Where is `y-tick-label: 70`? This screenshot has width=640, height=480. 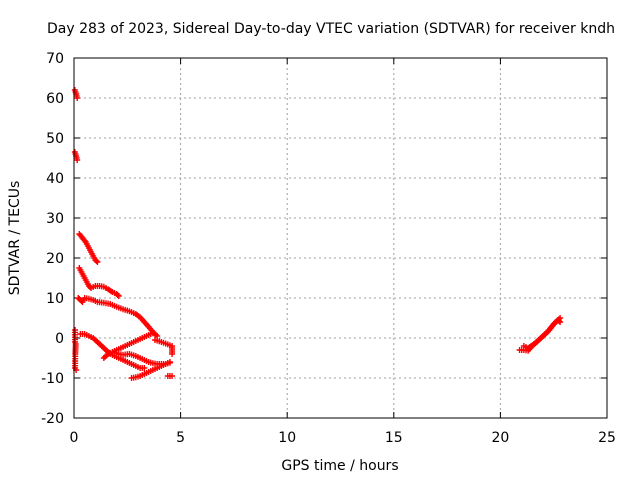
y-tick-label: 70 is located at coordinates (55, 59).